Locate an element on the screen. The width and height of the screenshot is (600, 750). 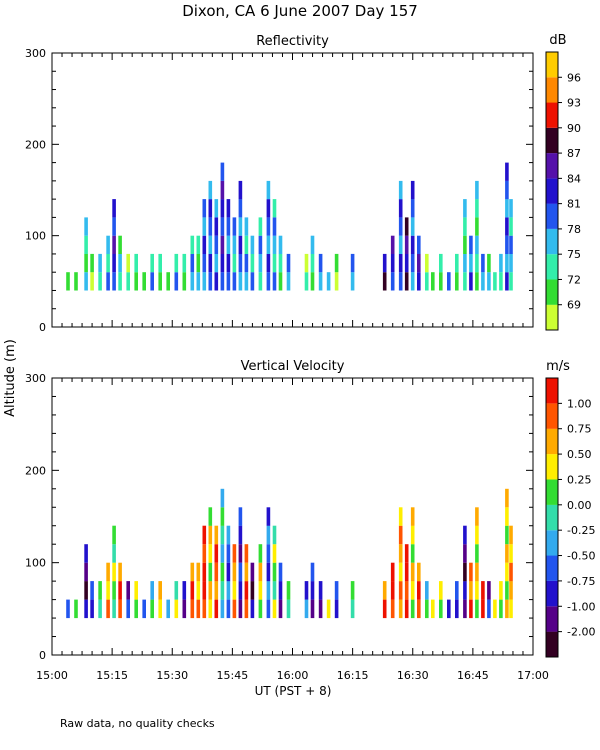
panel-title: Vertical Velocity is located at coordinates (293, 366).